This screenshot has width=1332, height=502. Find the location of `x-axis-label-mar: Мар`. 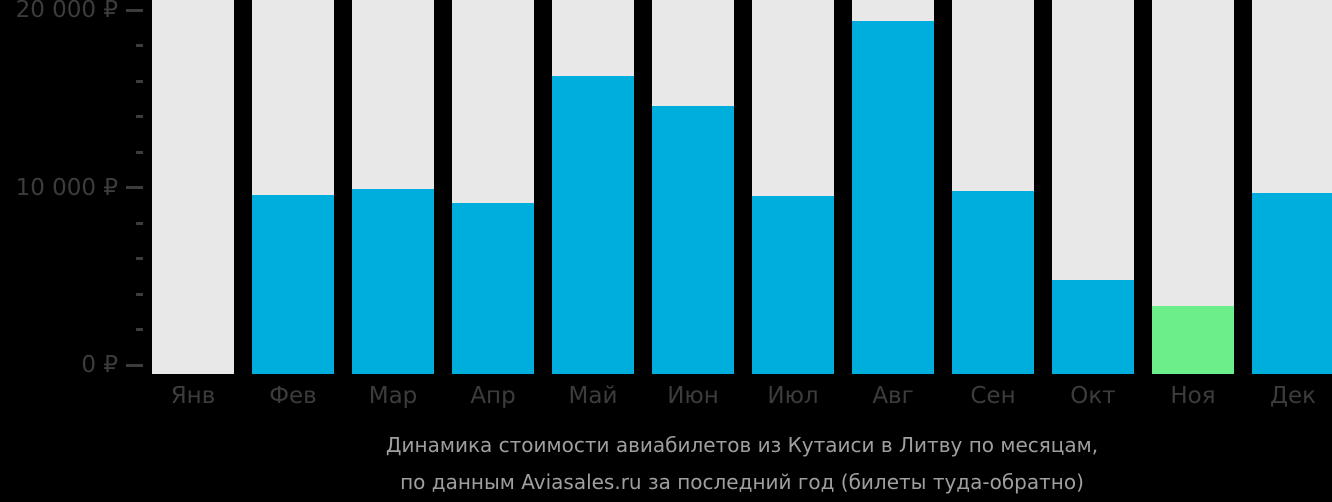

x-axis-label-mar: Мар is located at coordinates (393, 396).